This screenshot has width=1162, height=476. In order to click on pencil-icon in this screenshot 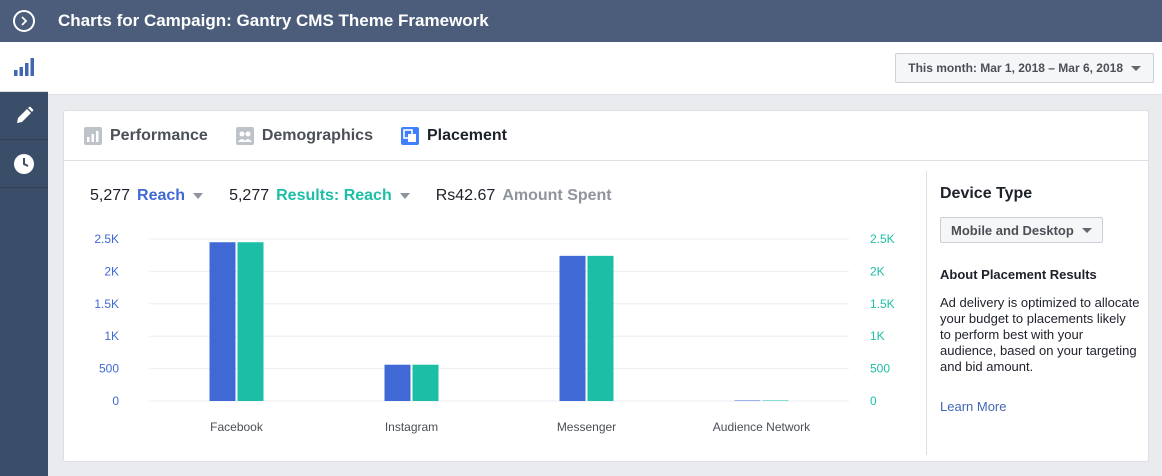, I will do `click(25, 114)`.